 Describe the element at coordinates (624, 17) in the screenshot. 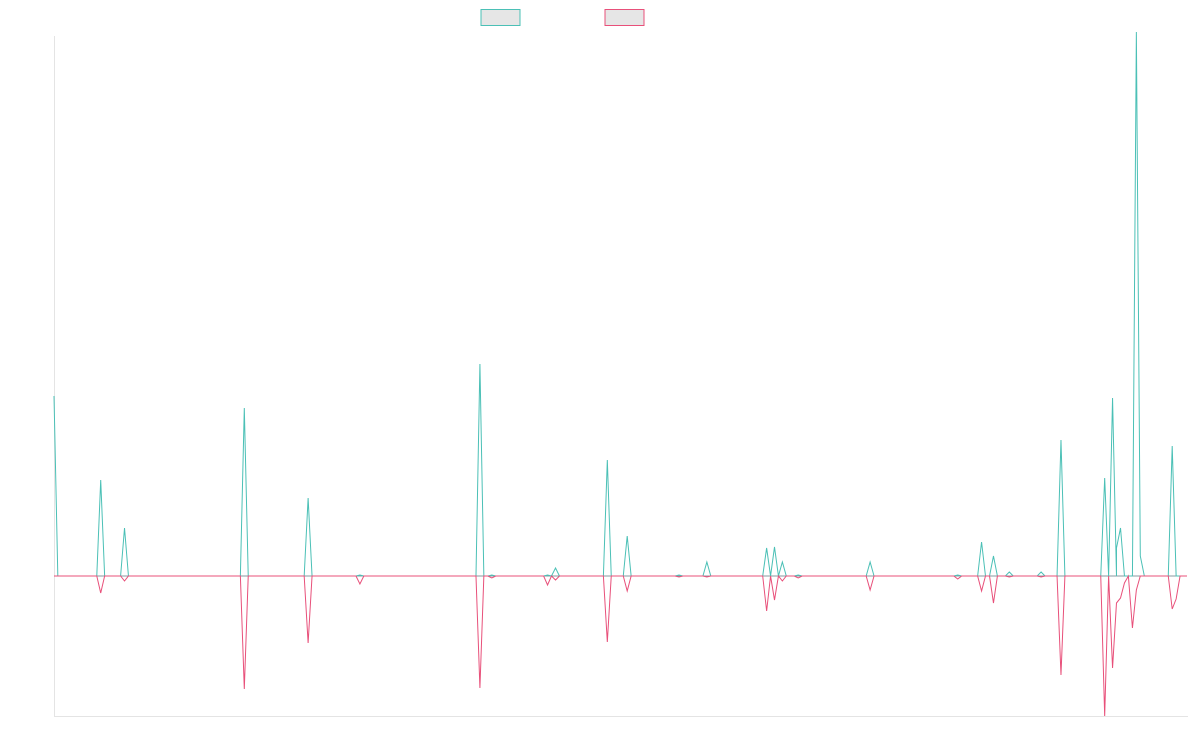

I see `legend-swatch-series-b` at that location.